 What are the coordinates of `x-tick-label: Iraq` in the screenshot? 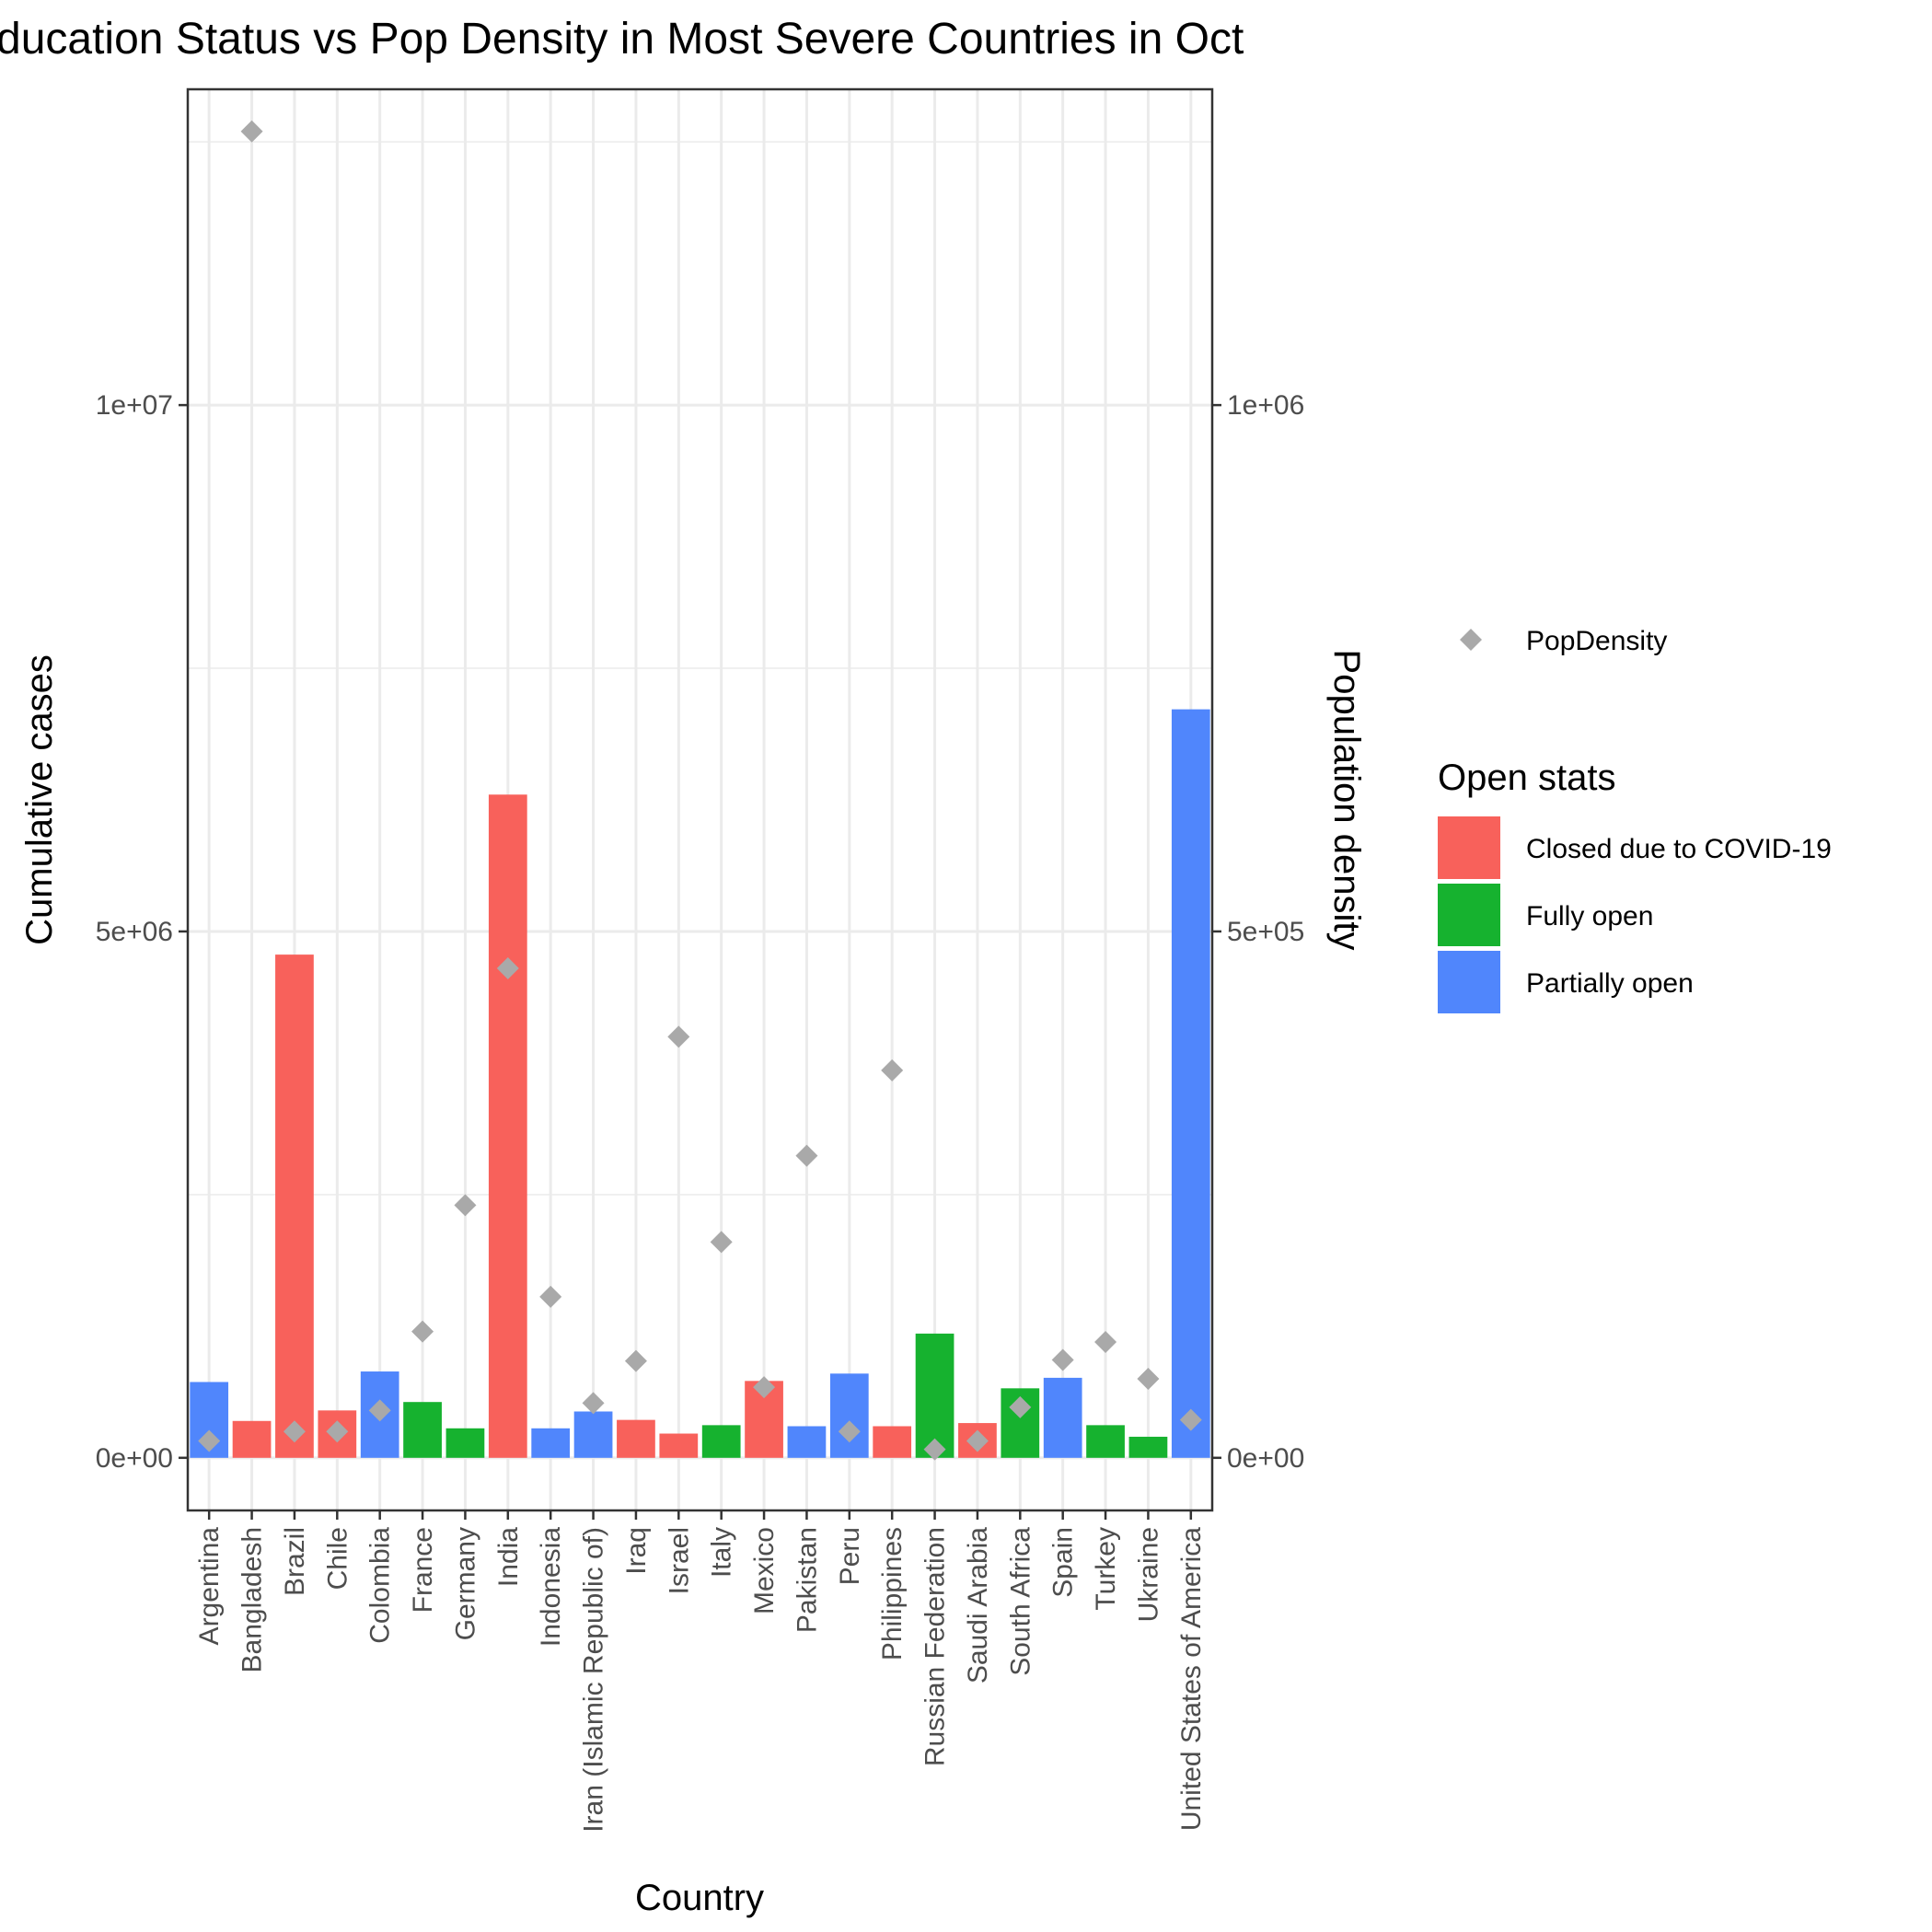 It's located at (637, 1551).